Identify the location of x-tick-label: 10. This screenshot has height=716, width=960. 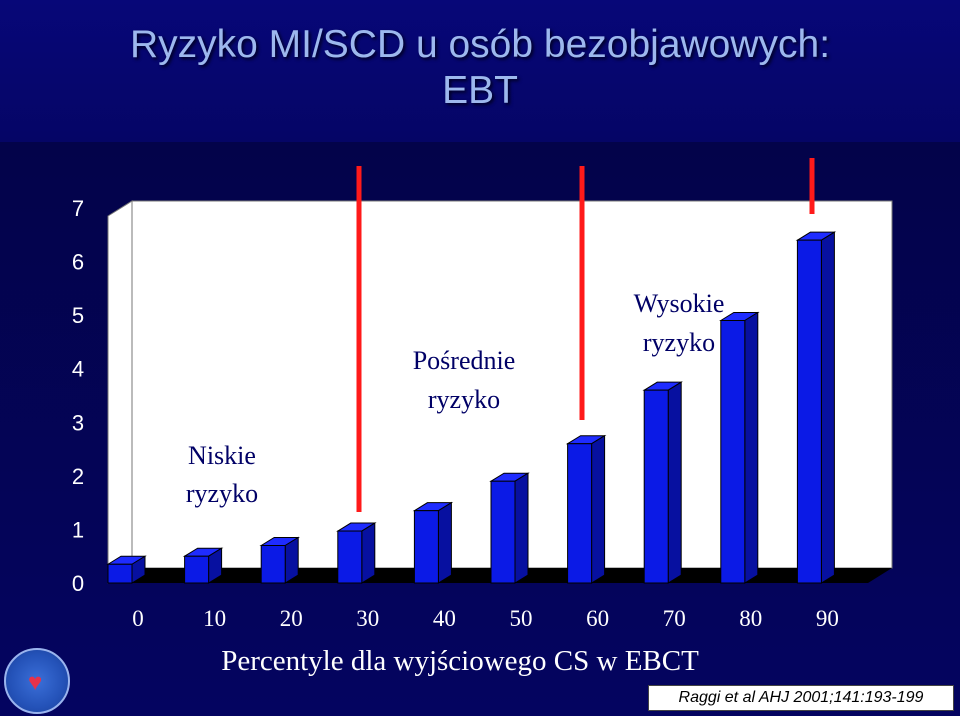
(214, 618).